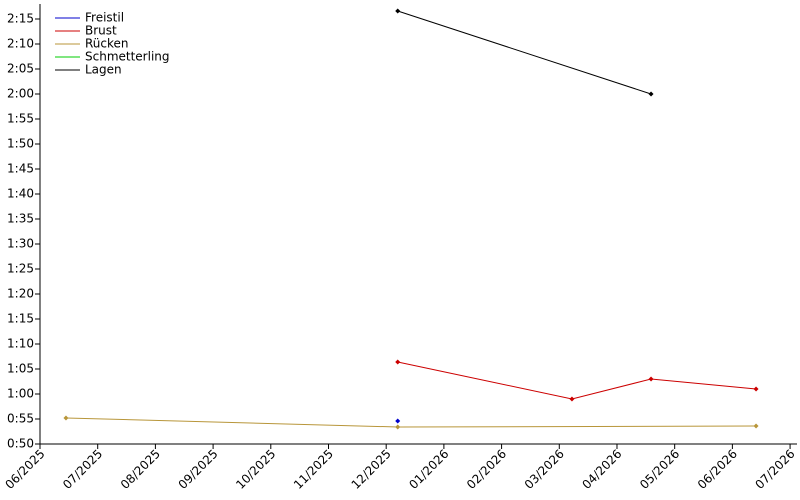  Describe the element at coordinates (717, 469) in the screenshot. I see `x-tick-label: 06/2026` at that location.